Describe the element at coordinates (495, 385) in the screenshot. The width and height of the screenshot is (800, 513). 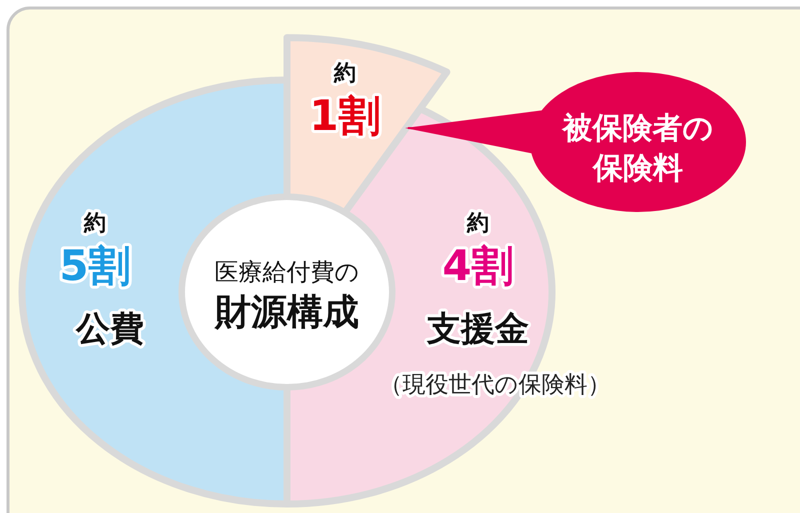
I see `text: （現役世代の保険料）` at that location.